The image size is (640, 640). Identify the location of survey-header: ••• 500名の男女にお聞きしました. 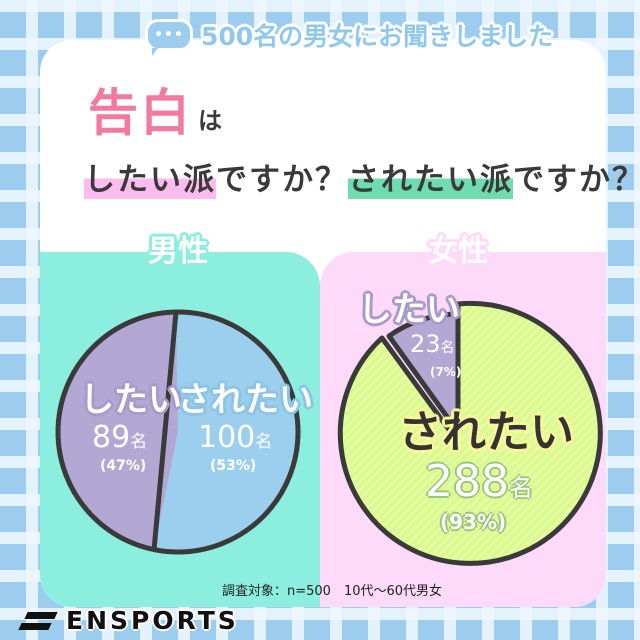
(349, 35).